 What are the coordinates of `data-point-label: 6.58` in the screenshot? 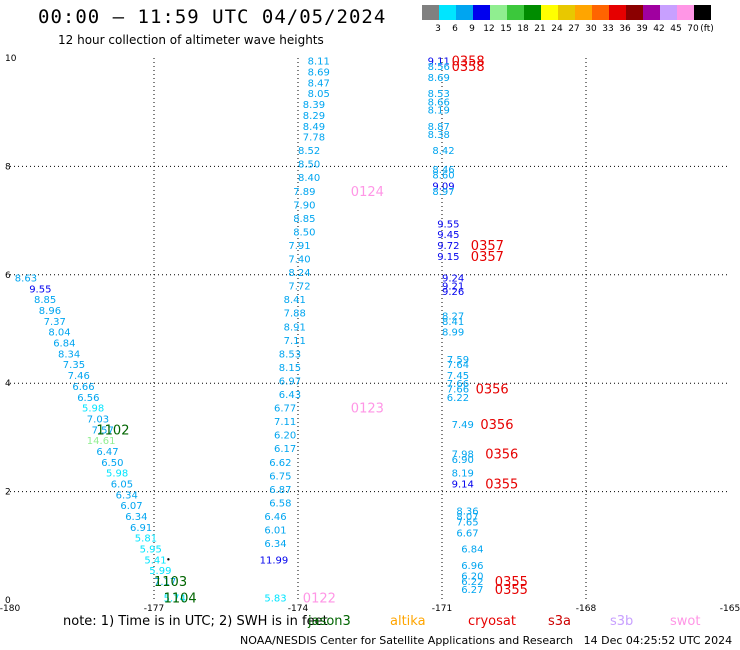 It's located at (280, 503).